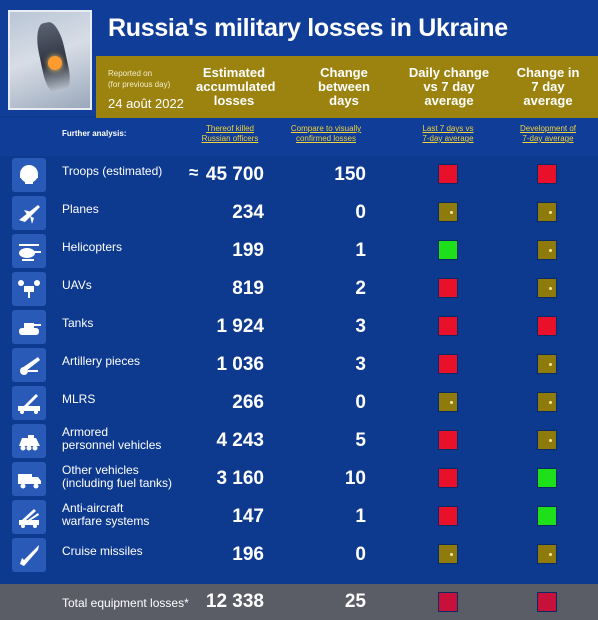  Describe the element at coordinates (29, 327) in the screenshot. I see `tank-icon` at that location.